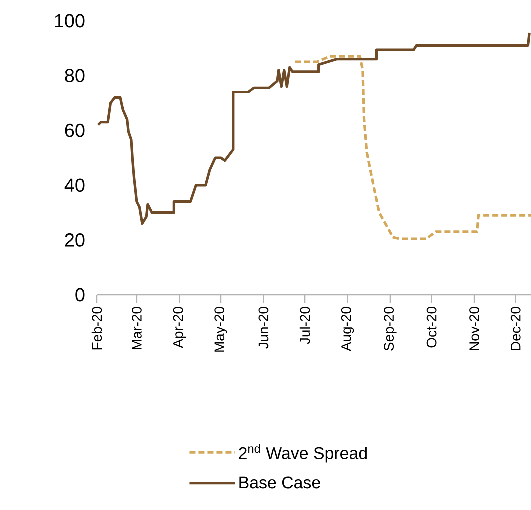  I want to click on x-tick-label: Apr-20, so click(179, 327).